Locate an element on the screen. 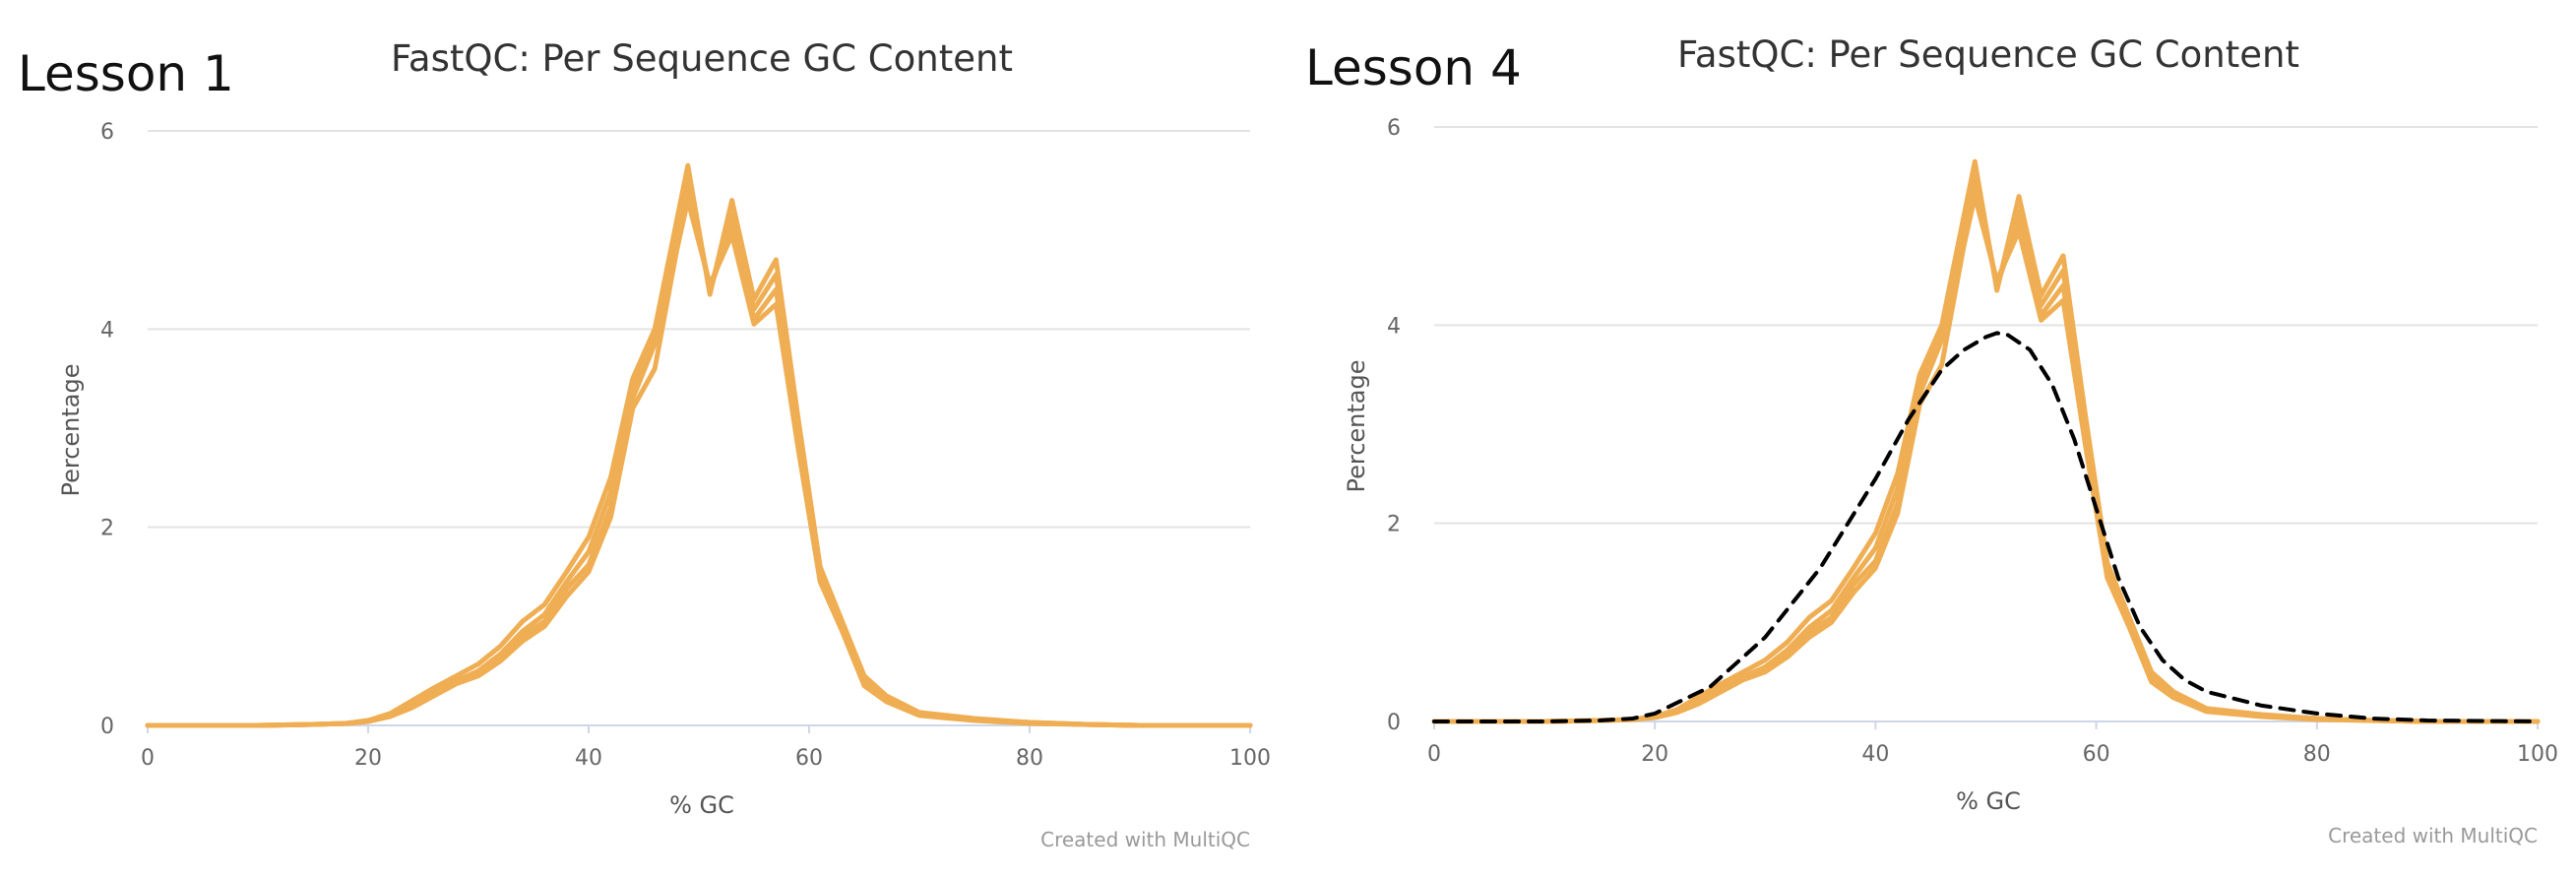  panel-label: Lesson 1 is located at coordinates (126, 73).